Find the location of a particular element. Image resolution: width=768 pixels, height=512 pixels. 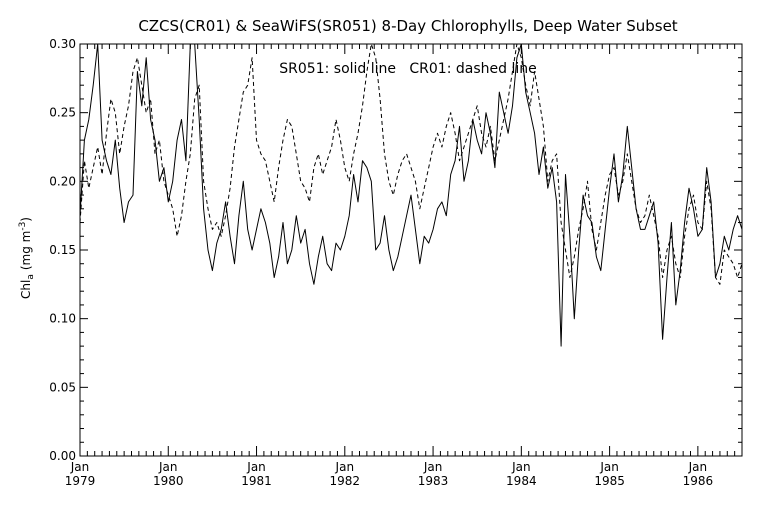

x-tick-label-year: 1979 is located at coordinates (80, 481).